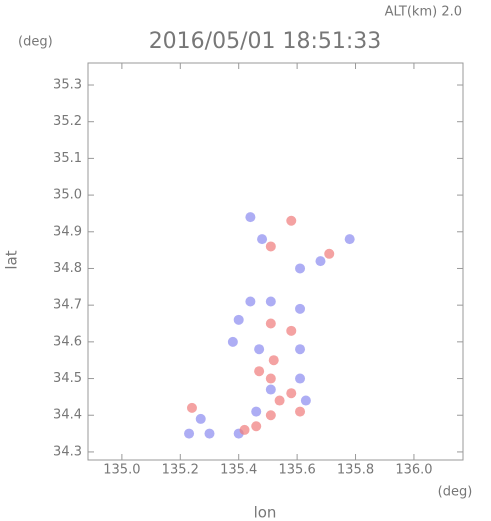 The image size is (491, 521). I want to click on x-tick-label: 135.4, so click(238, 470).